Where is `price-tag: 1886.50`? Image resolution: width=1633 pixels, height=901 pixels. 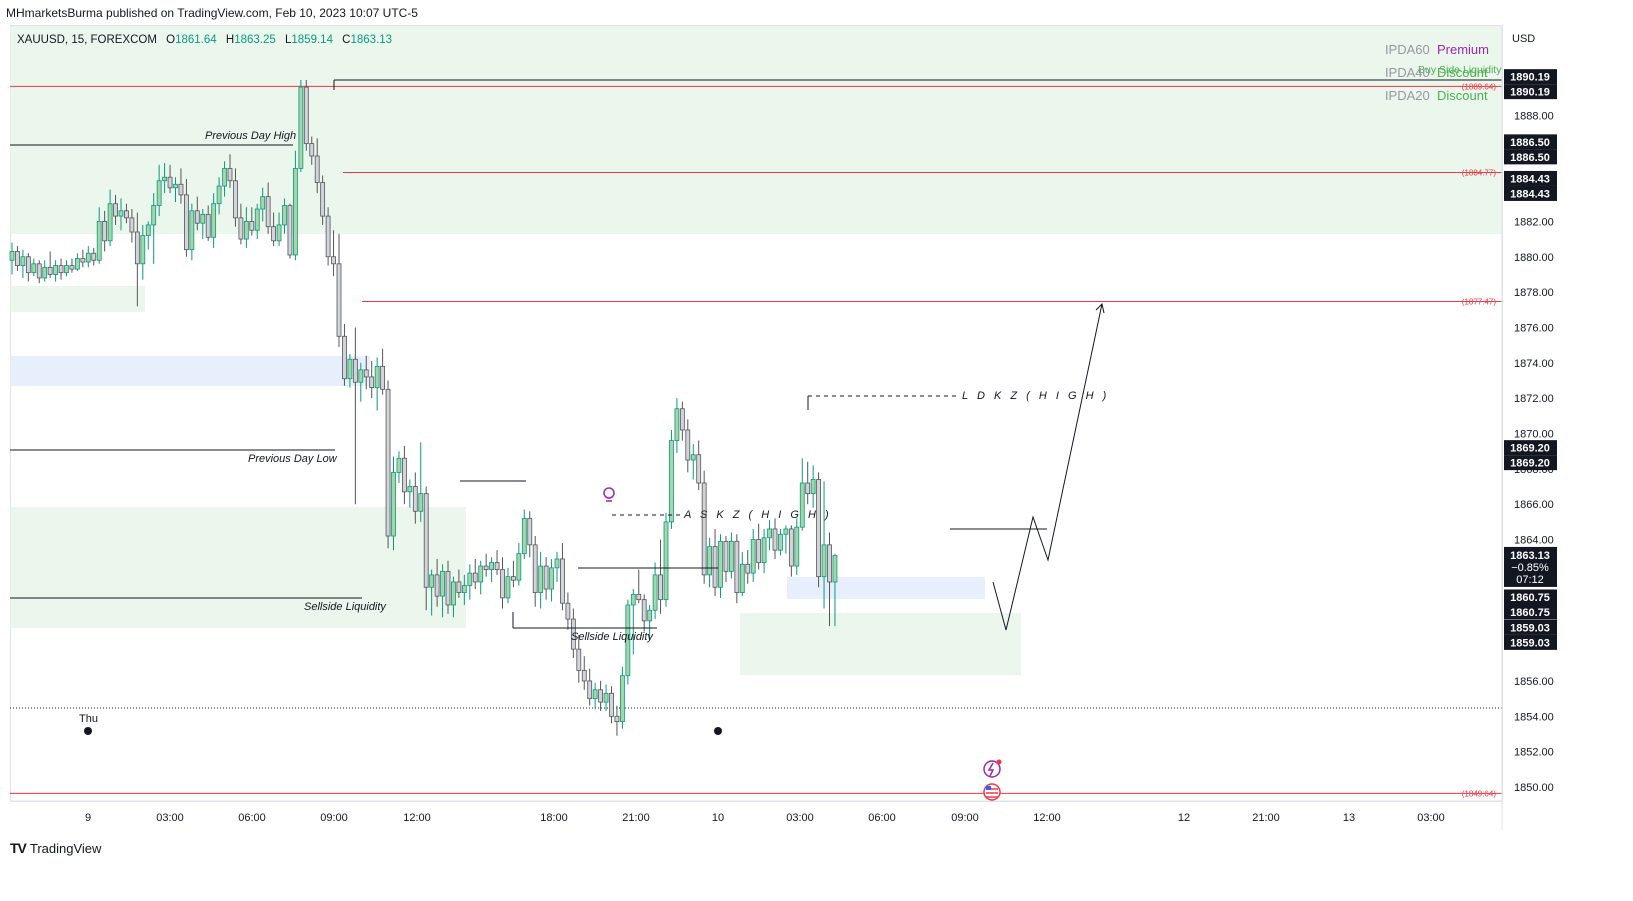
price-tag: 1886.50 is located at coordinates (1530, 157).